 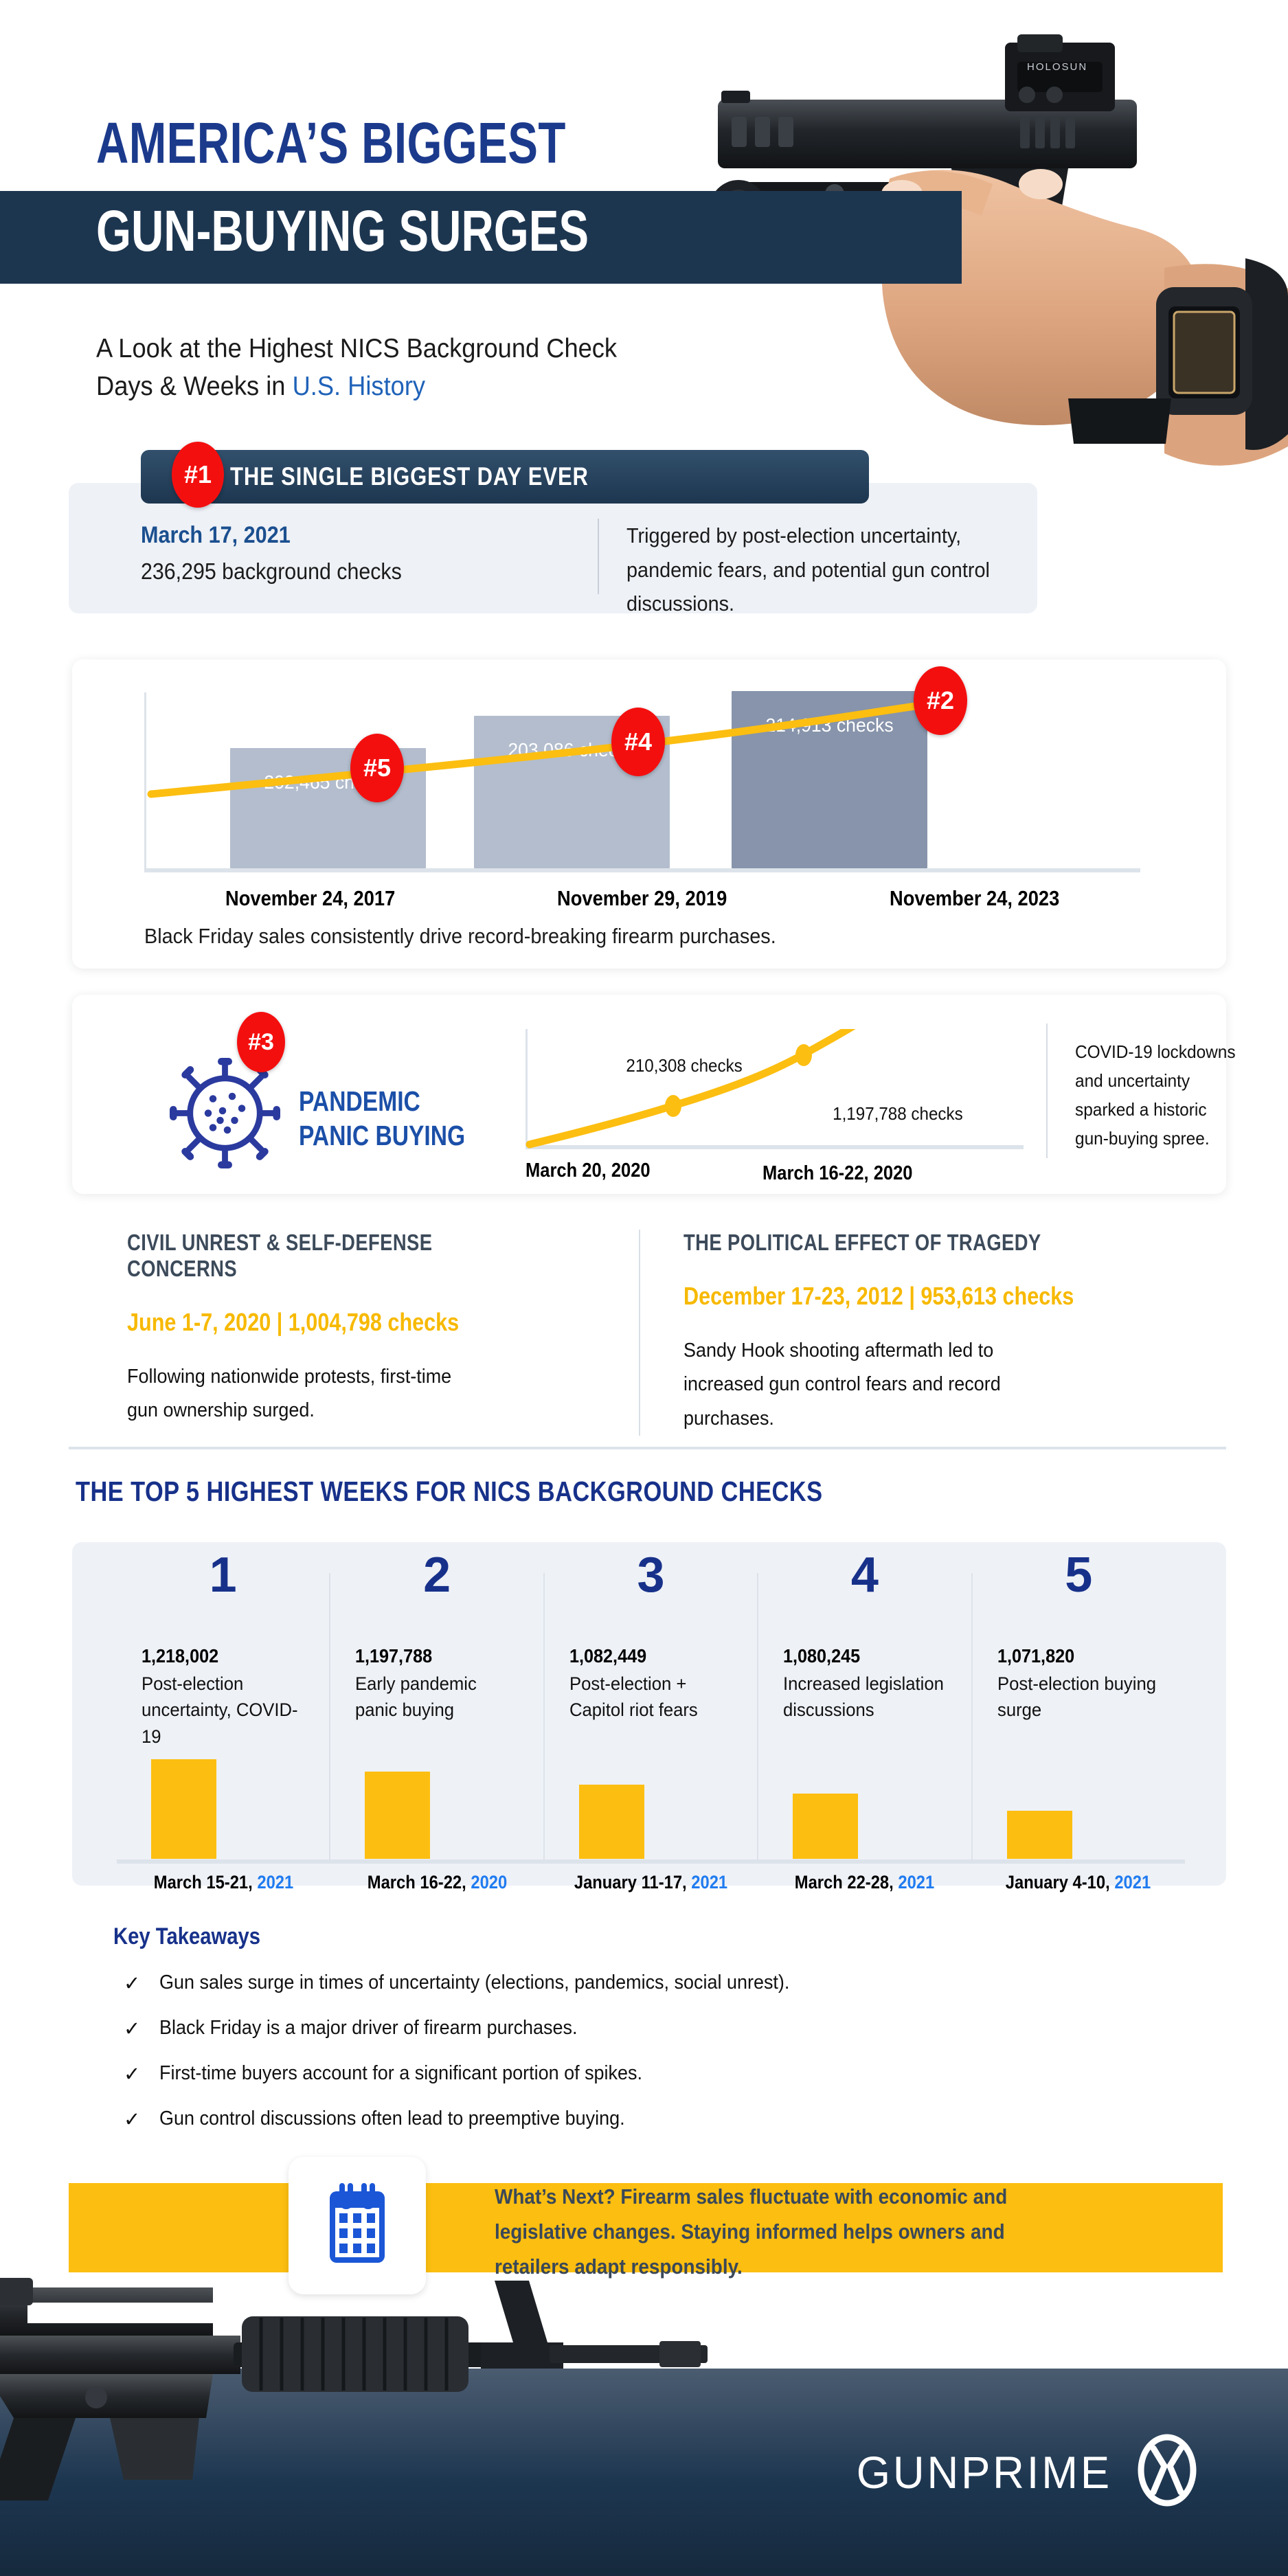 I want to click on top5-baseline, so click(x=651, y=1862).